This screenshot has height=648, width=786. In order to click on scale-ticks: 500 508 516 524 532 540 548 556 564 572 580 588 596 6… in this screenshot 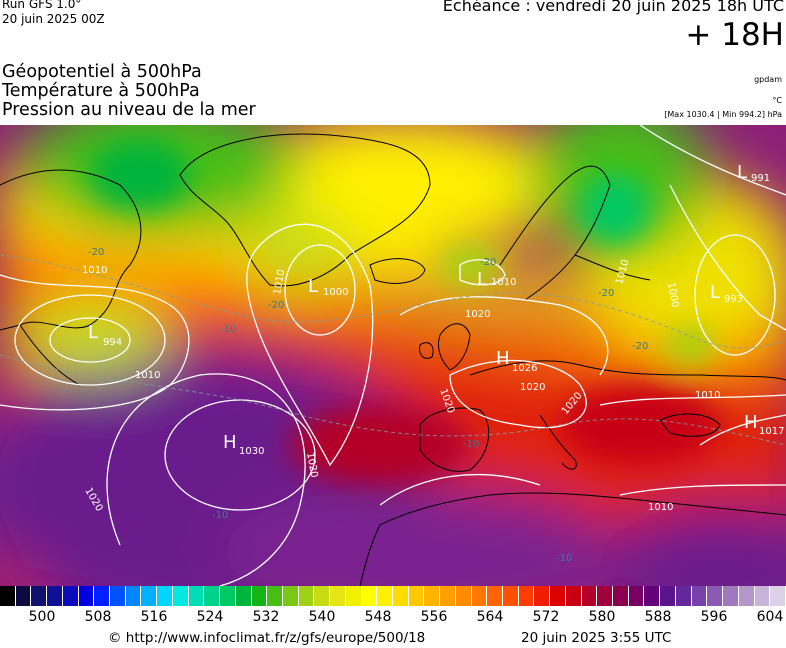, I will do `click(393, 618)`.